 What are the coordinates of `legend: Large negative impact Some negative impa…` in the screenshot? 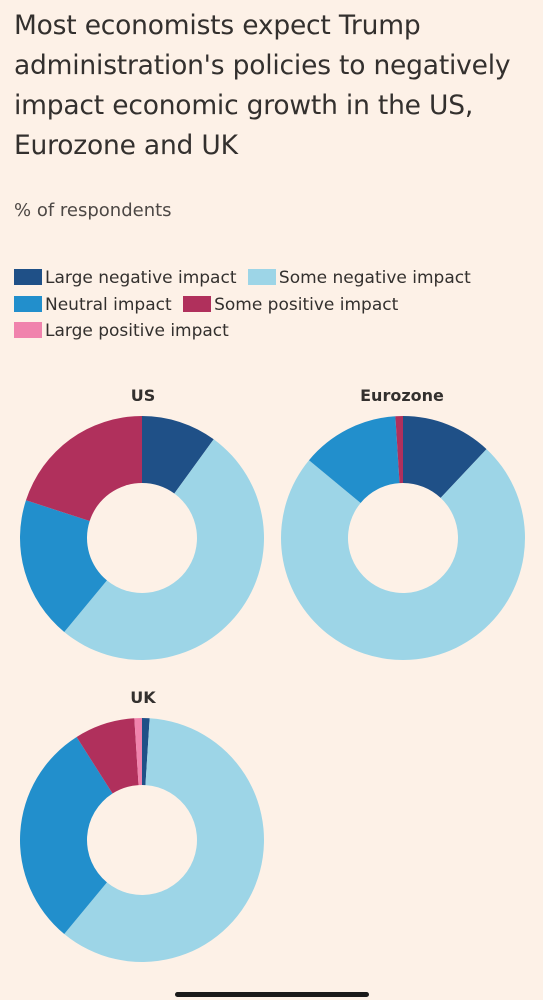 It's located at (274, 308).